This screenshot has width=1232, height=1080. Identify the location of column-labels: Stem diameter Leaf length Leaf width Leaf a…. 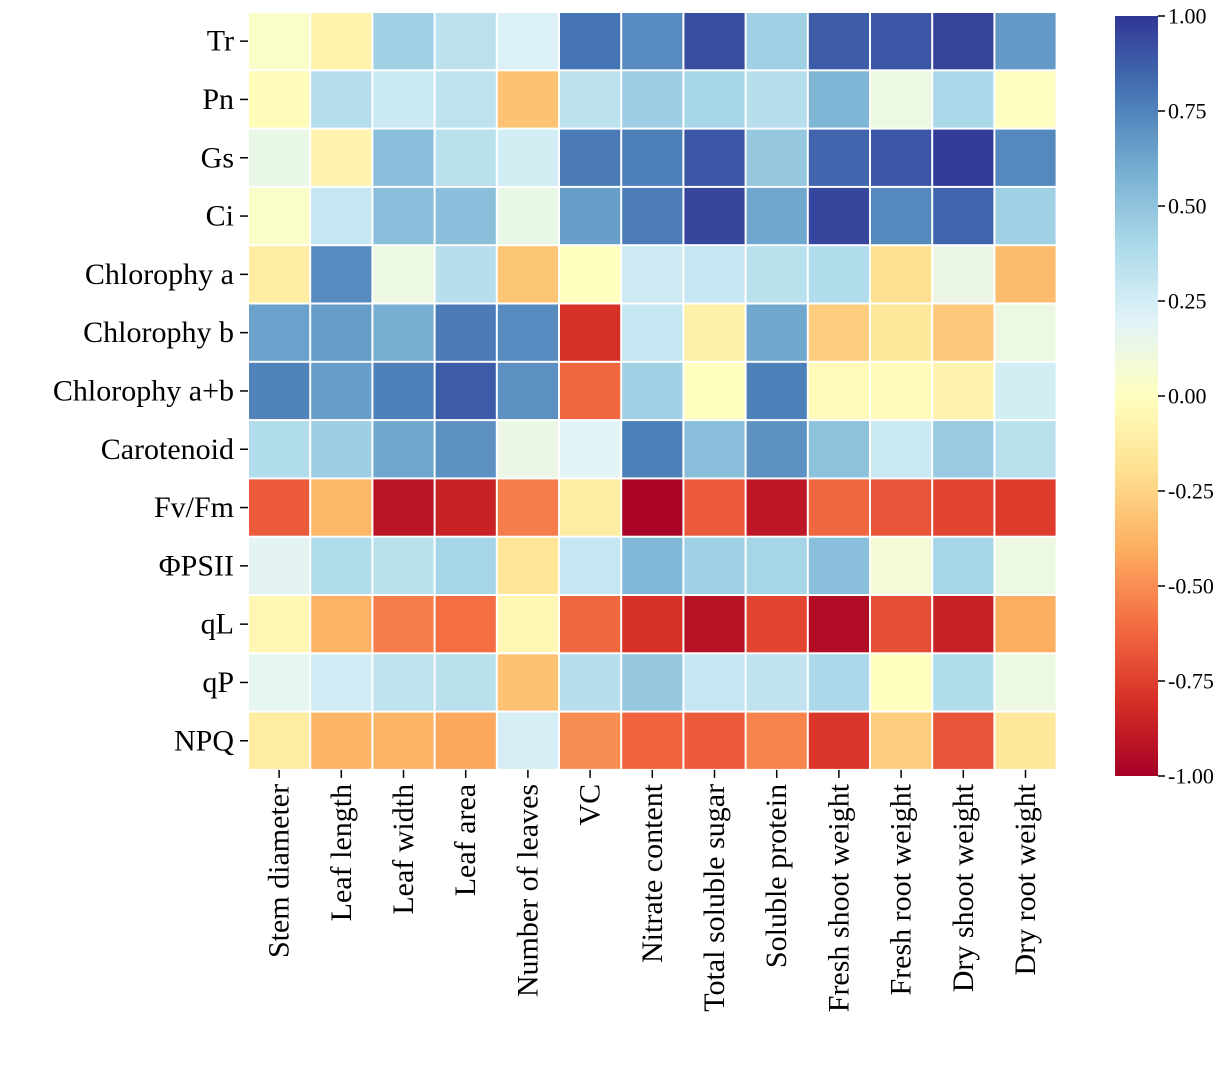
(652, 890).